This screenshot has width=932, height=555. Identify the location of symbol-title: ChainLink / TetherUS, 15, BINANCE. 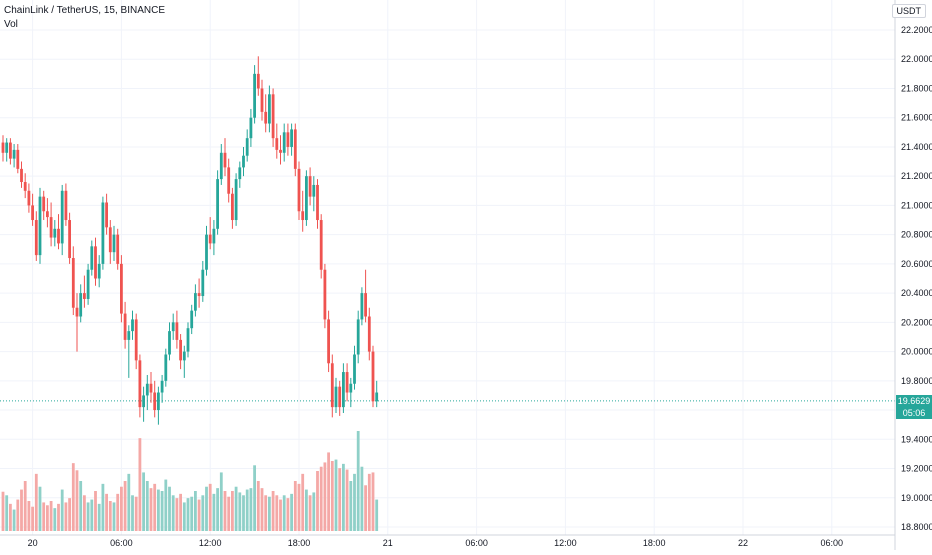
(85, 10).